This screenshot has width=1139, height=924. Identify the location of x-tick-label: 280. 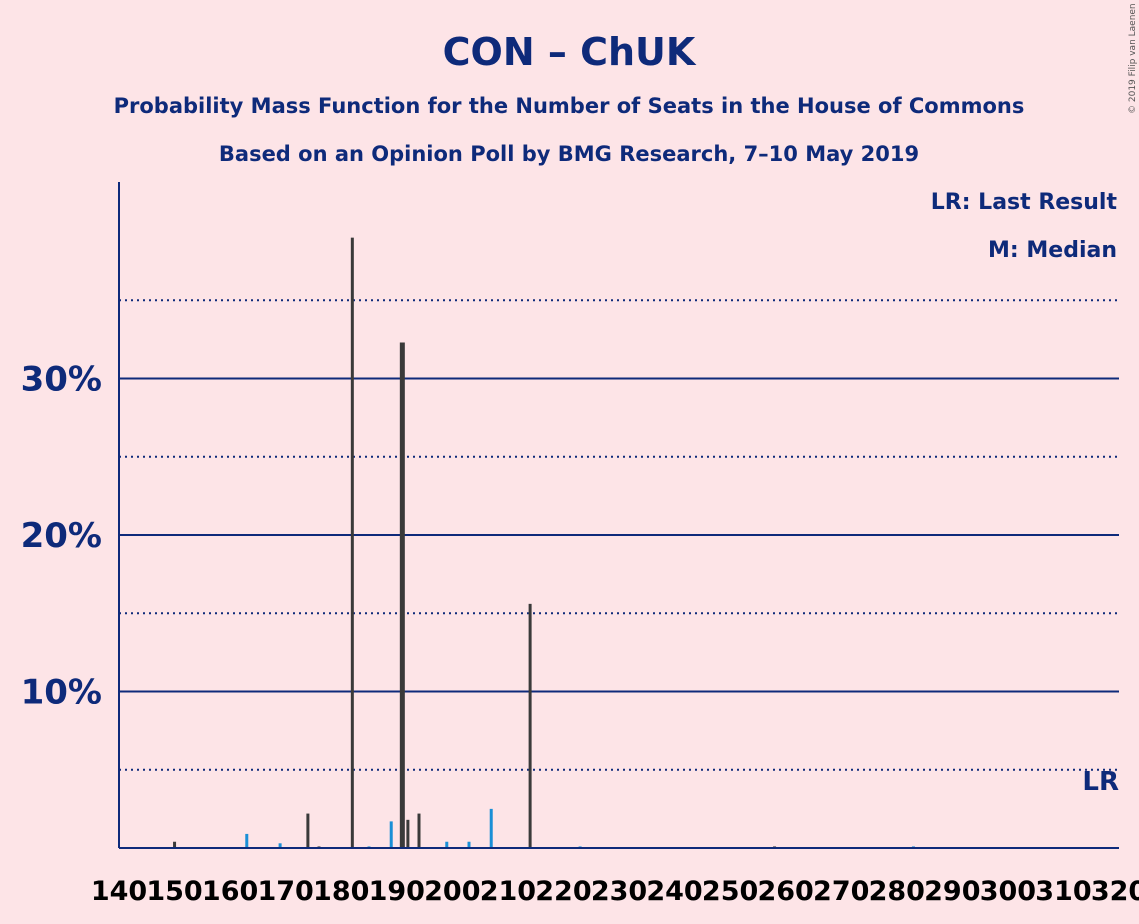
(897, 891).